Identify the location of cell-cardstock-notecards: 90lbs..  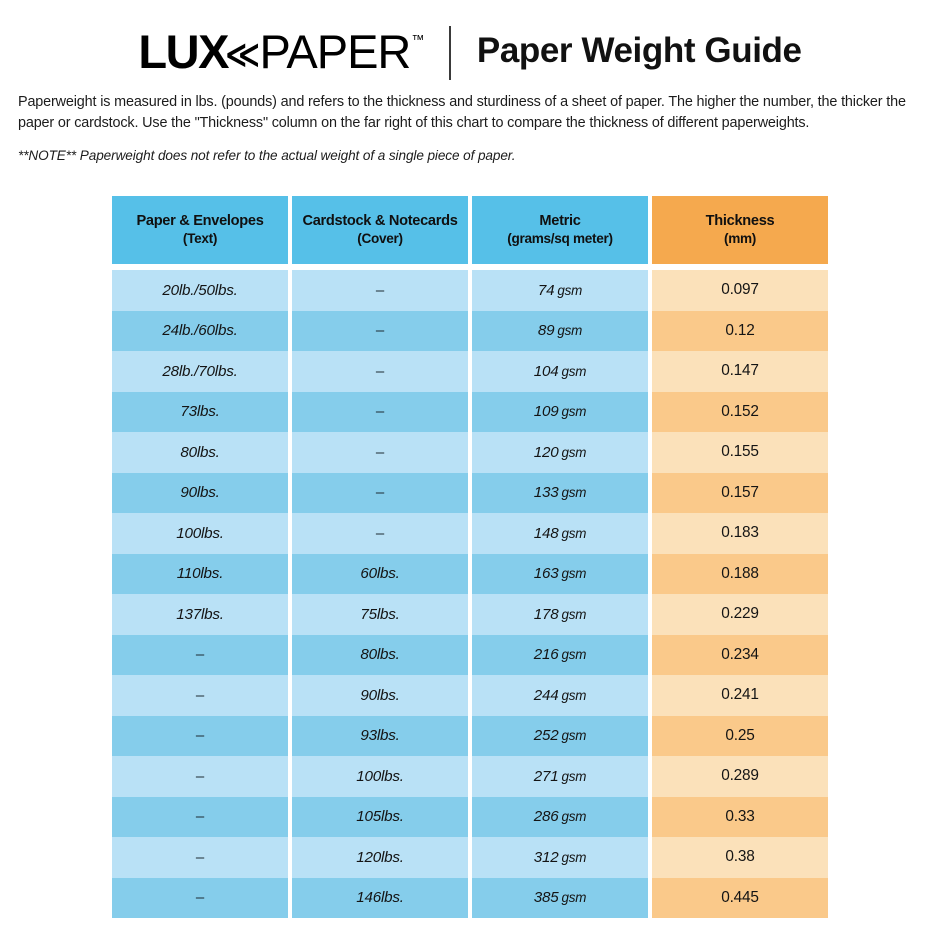
(380, 695).